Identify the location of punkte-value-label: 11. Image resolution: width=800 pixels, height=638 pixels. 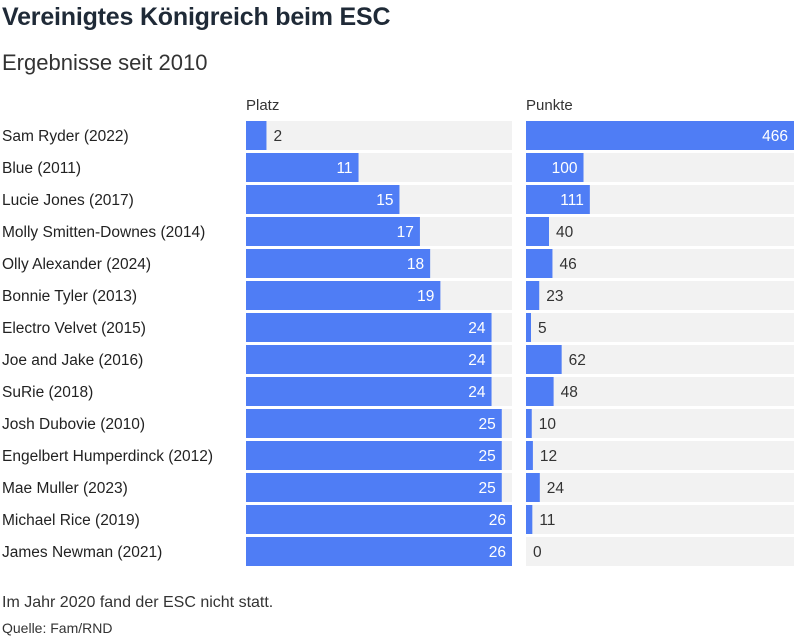
(547, 520).